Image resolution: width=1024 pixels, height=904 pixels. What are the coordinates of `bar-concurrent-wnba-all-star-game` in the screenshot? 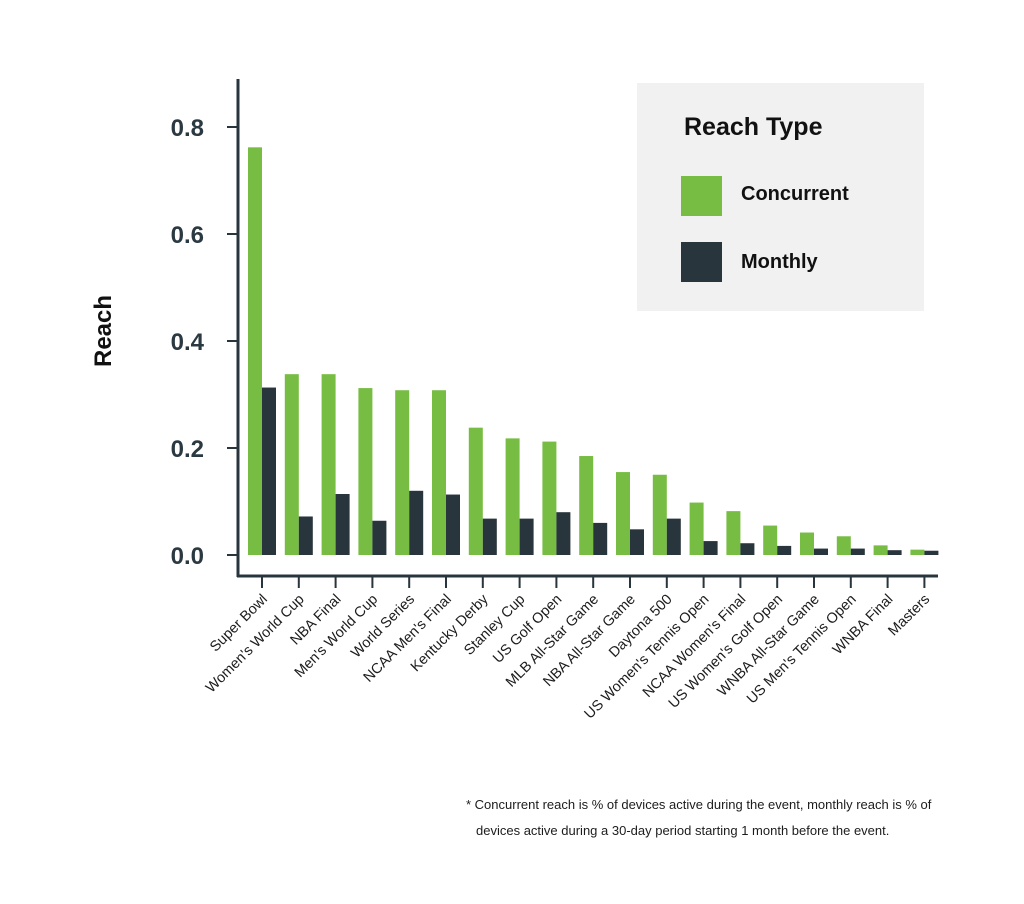 It's located at (807, 543).